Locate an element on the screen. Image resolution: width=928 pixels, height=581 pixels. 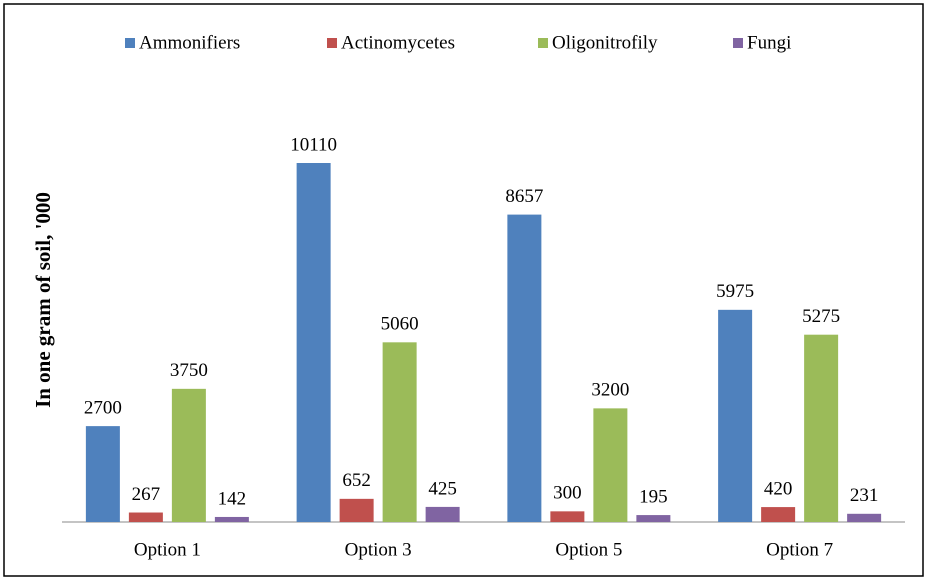
legend-label: Ammonifiers is located at coordinates (189, 42).